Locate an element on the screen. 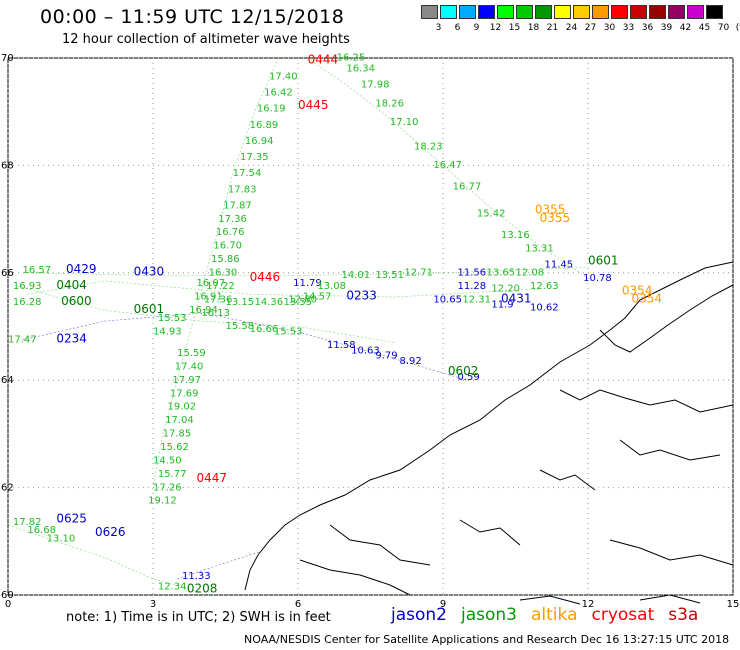 This screenshot has width=740, height=650. y-tick-label: 60 is located at coordinates (7, 595).